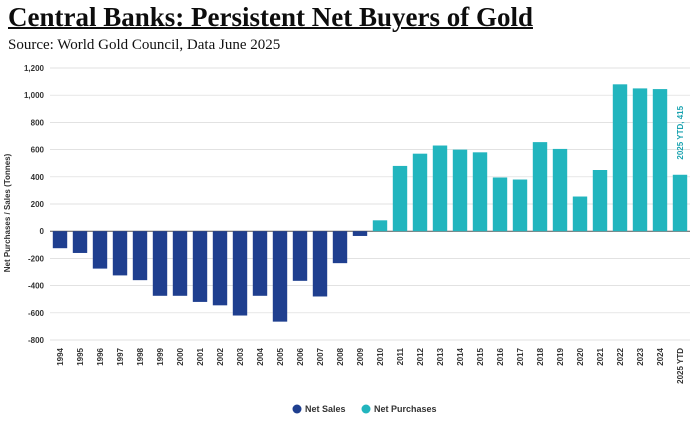 The image size is (700, 425). I want to click on x-tick-label: 2013, so click(440, 356).